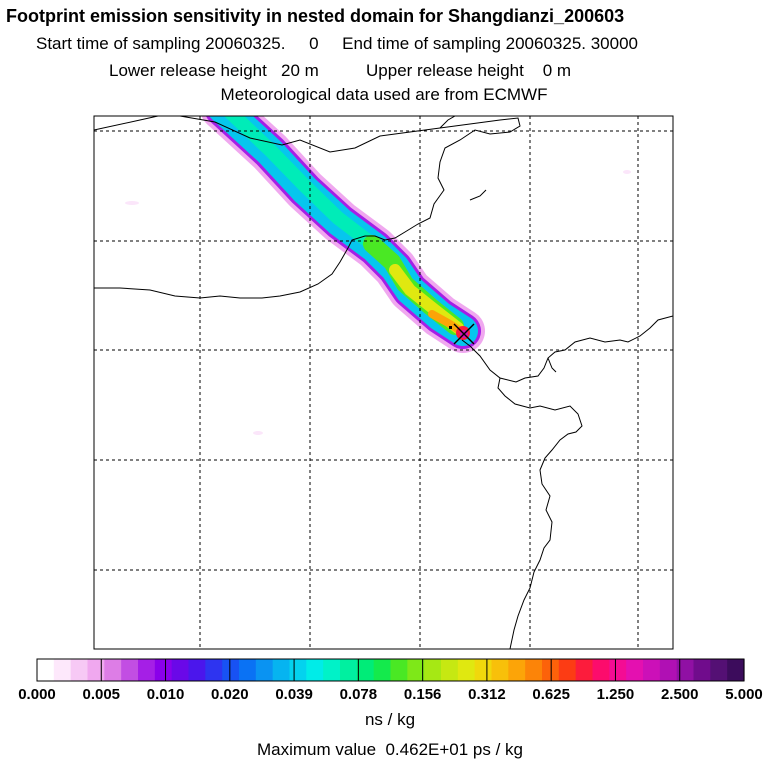 The image size is (768, 768). Describe the element at coordinates (166, 694) in the screenshot. I see `colorbar-tick-label: 0.010` at that location.